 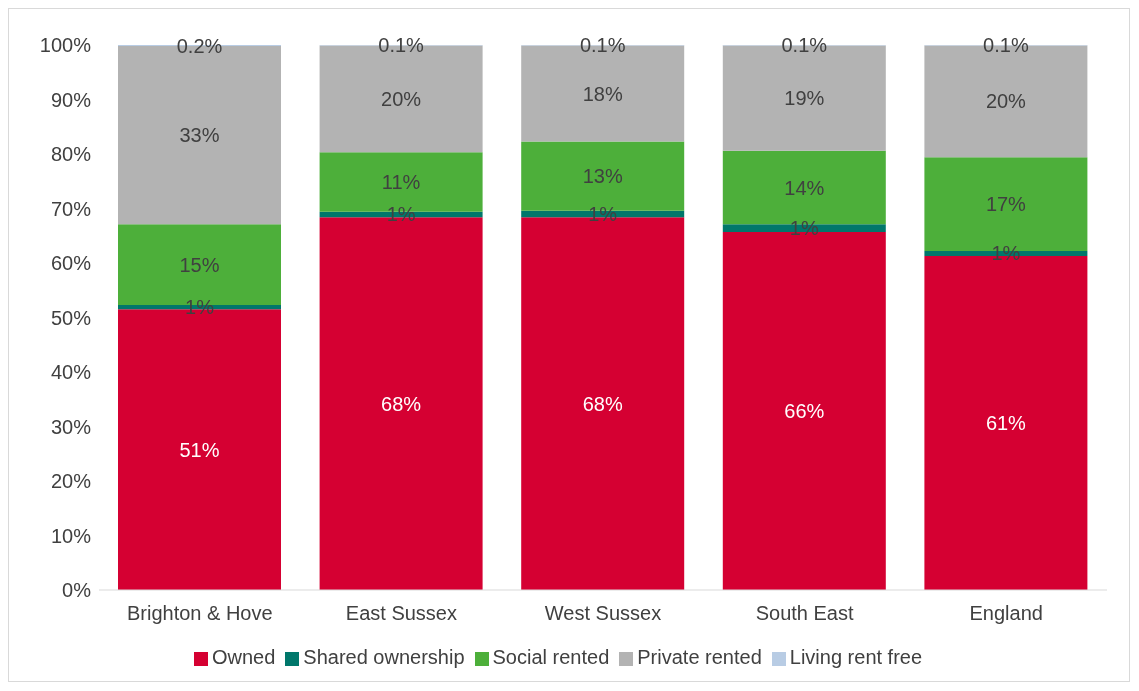 I want to click on legend-label: Living rent free, so click(x=856, y=657).